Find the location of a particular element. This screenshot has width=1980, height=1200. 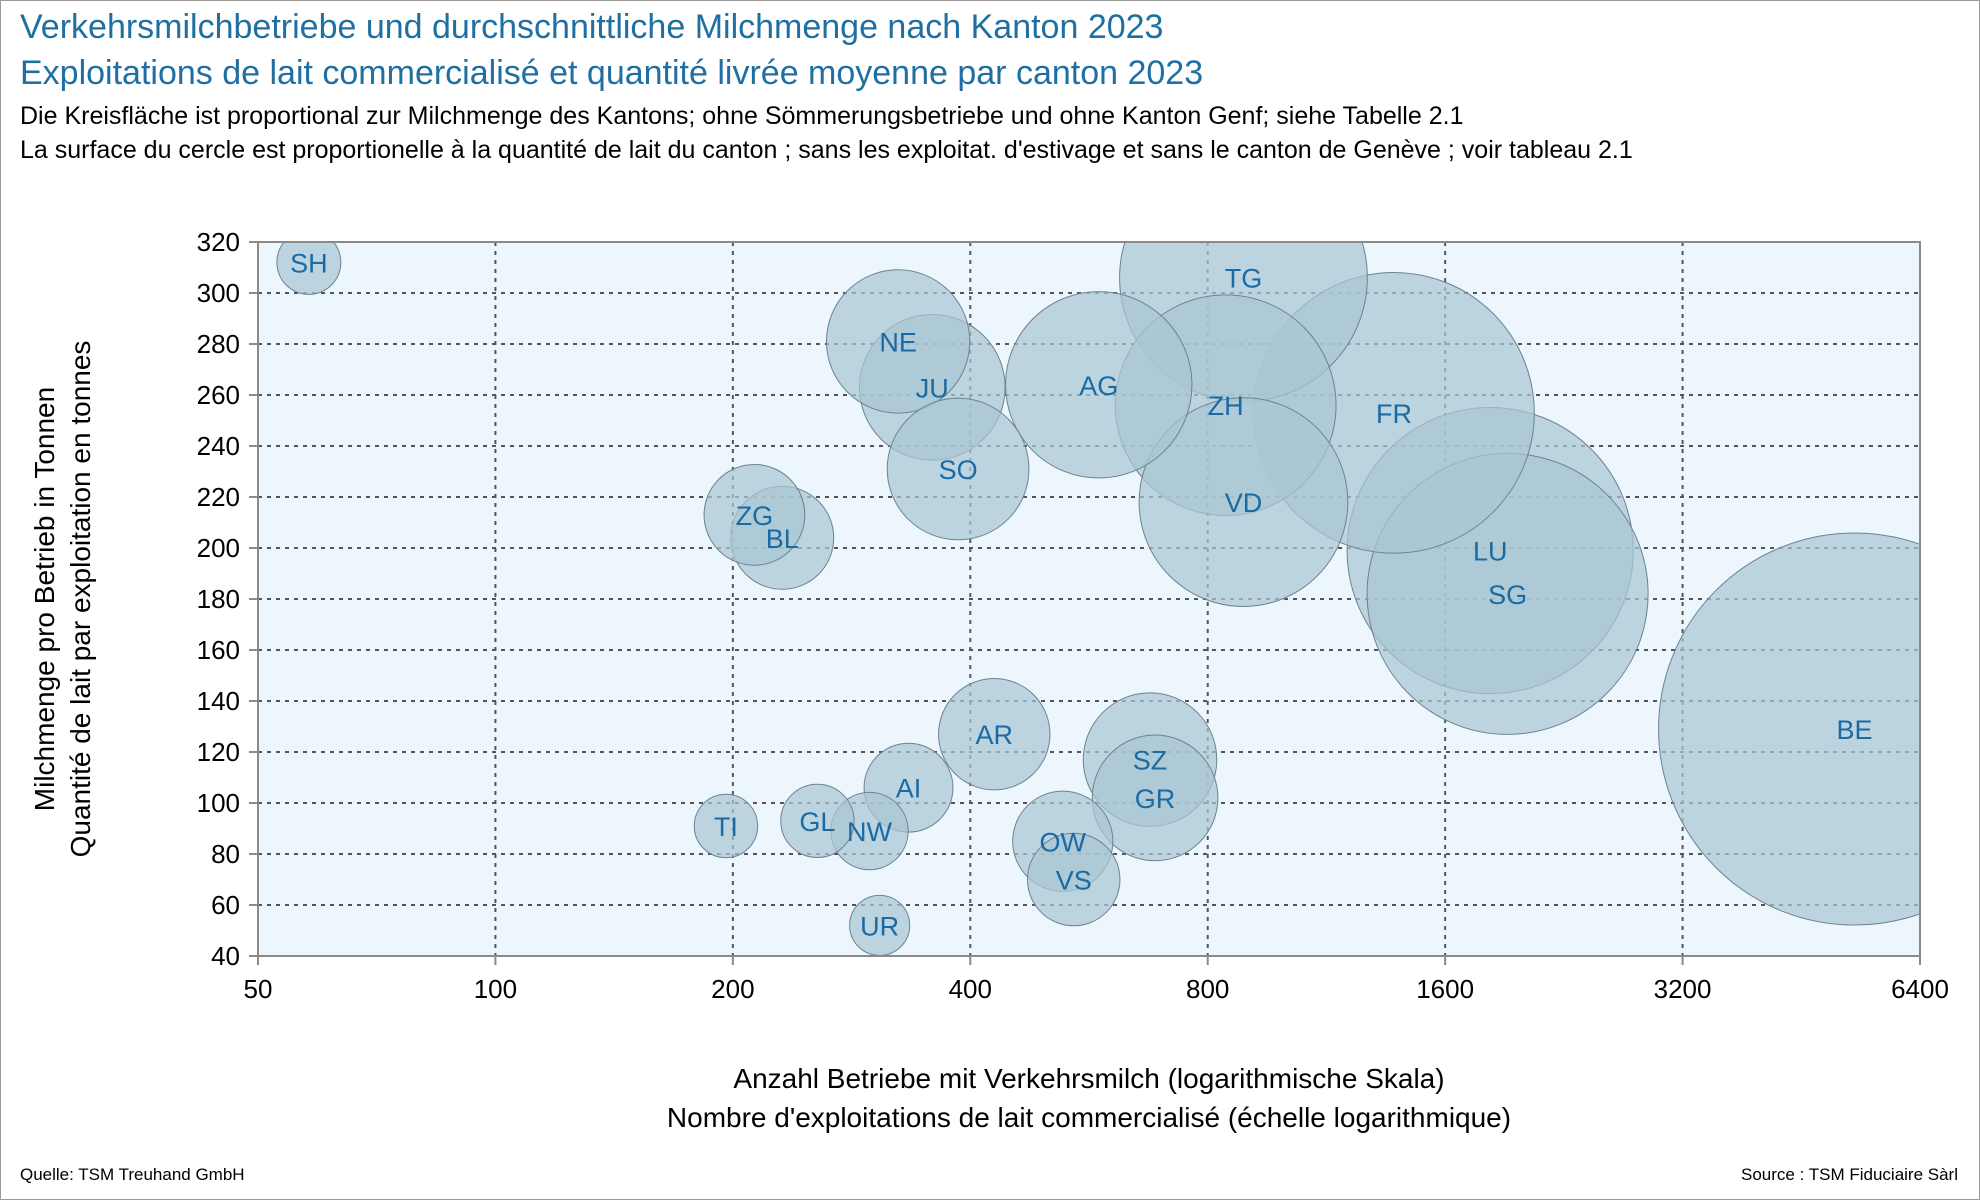

bubble-vd is located at coordinates (1243, 502).